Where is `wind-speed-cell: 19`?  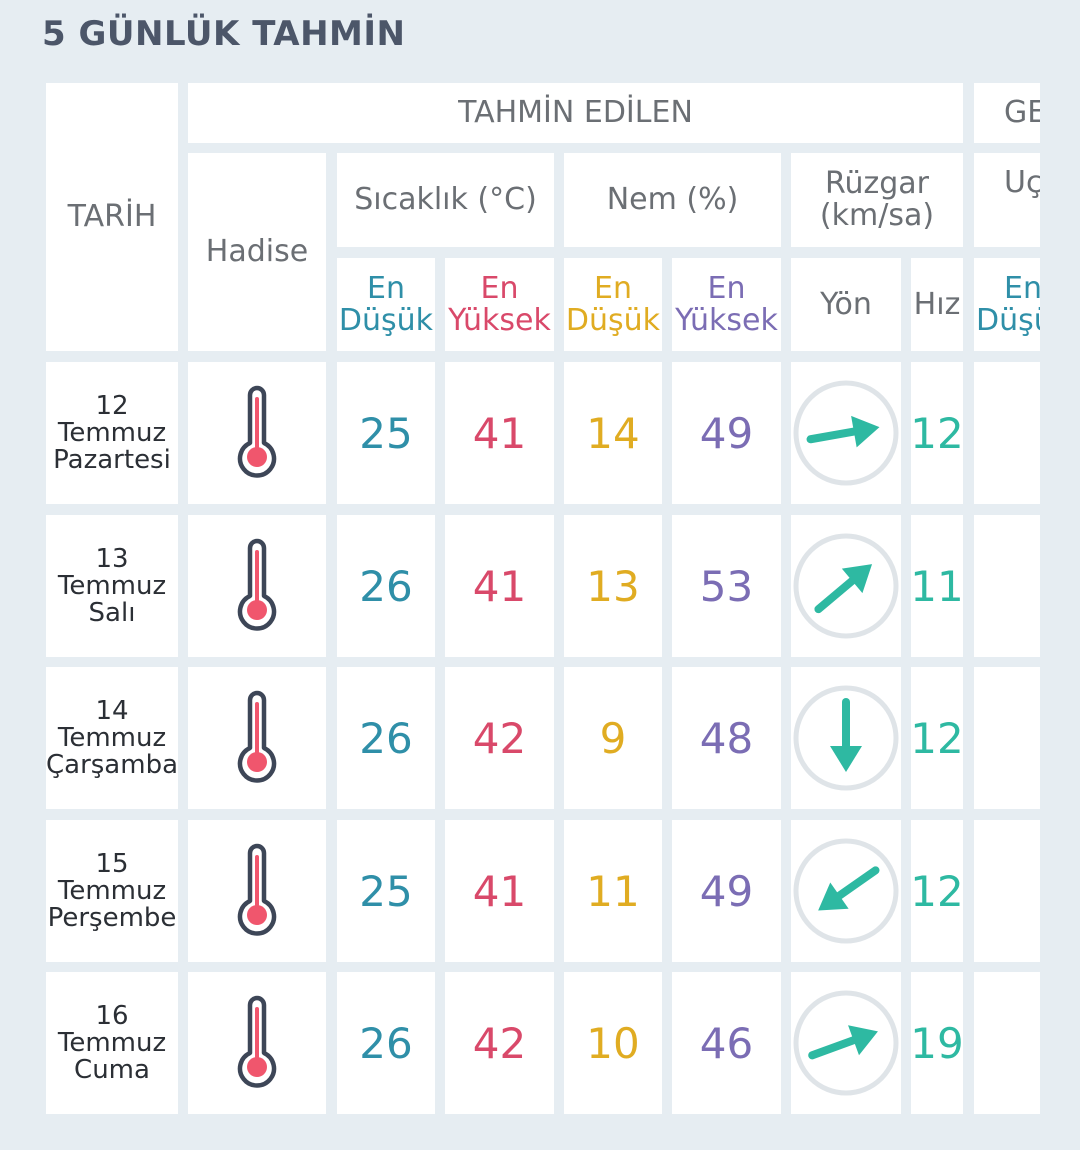 wind-speed-cell: 19 is located at coordinates (937, 1043).